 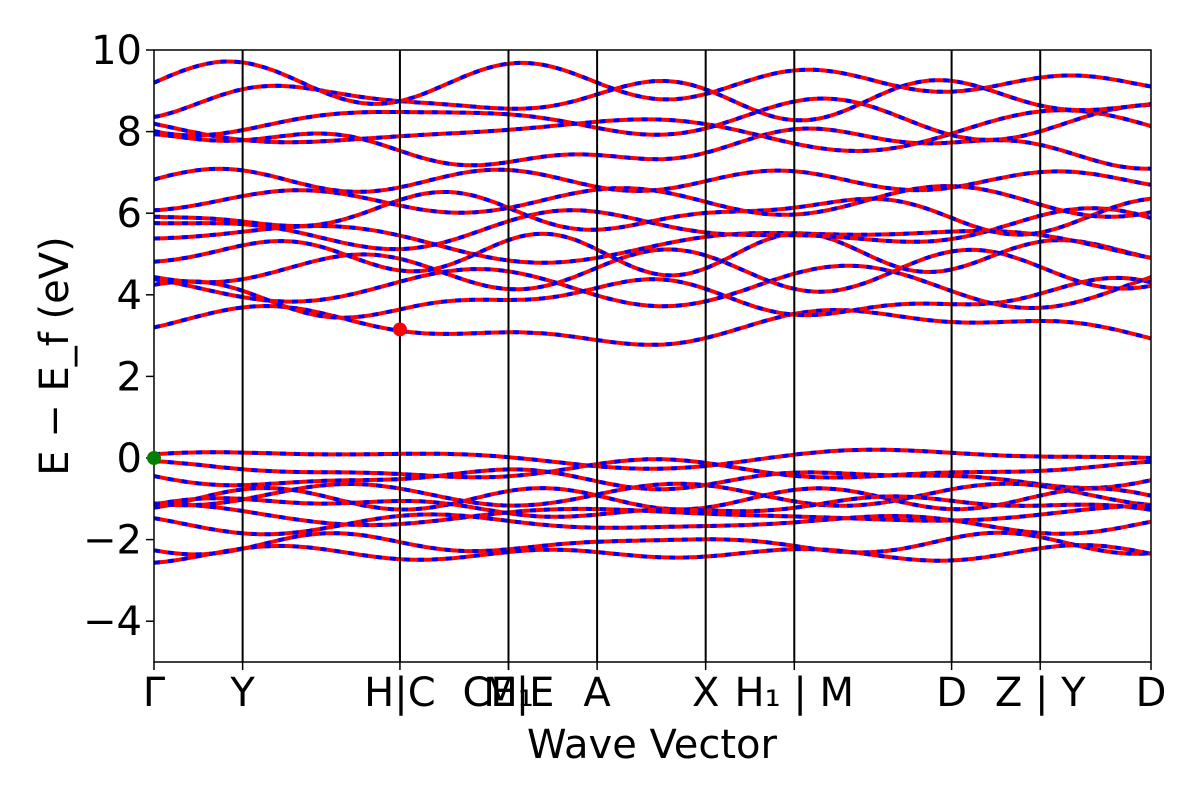 What do you see at coordinates (55, 355) in the screenshot?
I see `y-axis-label: E − E_f (eV)` at bounding box center [55, 355].